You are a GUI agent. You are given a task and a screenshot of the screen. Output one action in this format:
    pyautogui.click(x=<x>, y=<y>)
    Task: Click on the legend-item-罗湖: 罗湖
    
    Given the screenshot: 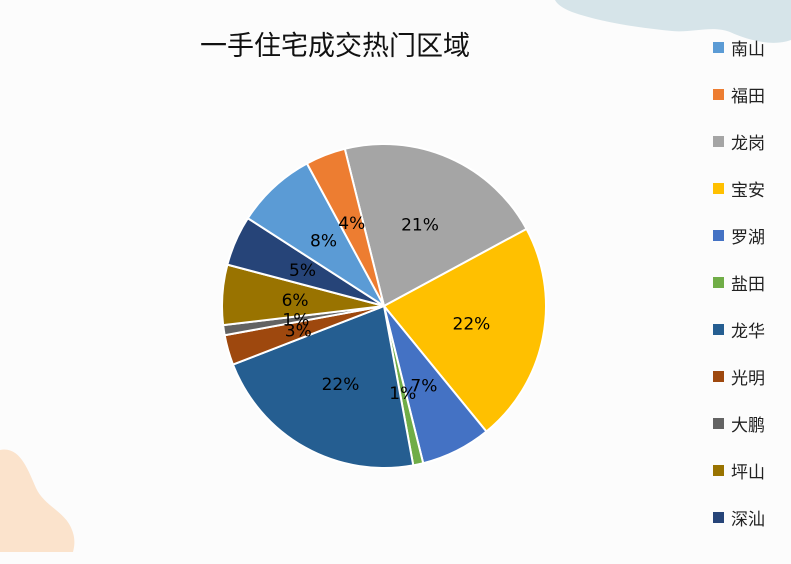 What is the action you would take?
    pyautogui.click(x=752, y=235)
    